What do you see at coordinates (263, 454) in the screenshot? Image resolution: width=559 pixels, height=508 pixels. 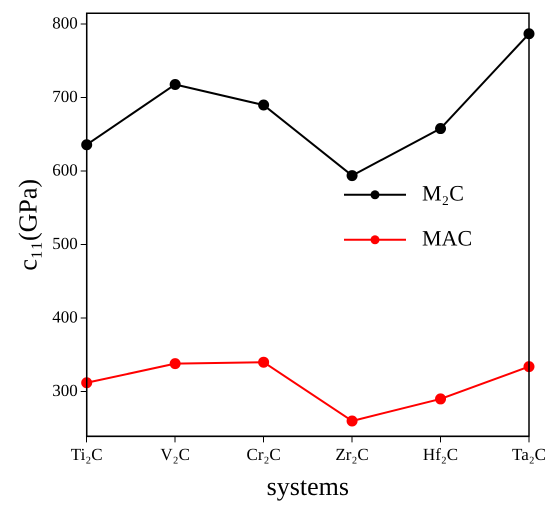 I see `x-tick-label: Cr₂C` at bounding box center [263, 454].